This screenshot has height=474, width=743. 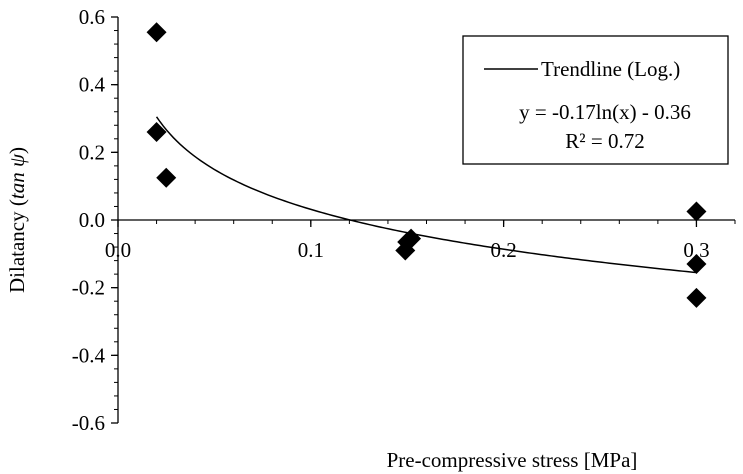 What do you see at coordinates (420, 241) in the screenshot?
I see `x-ticks: 0.0 0.1 0.2 0.3` at bounding box center [420, 241].